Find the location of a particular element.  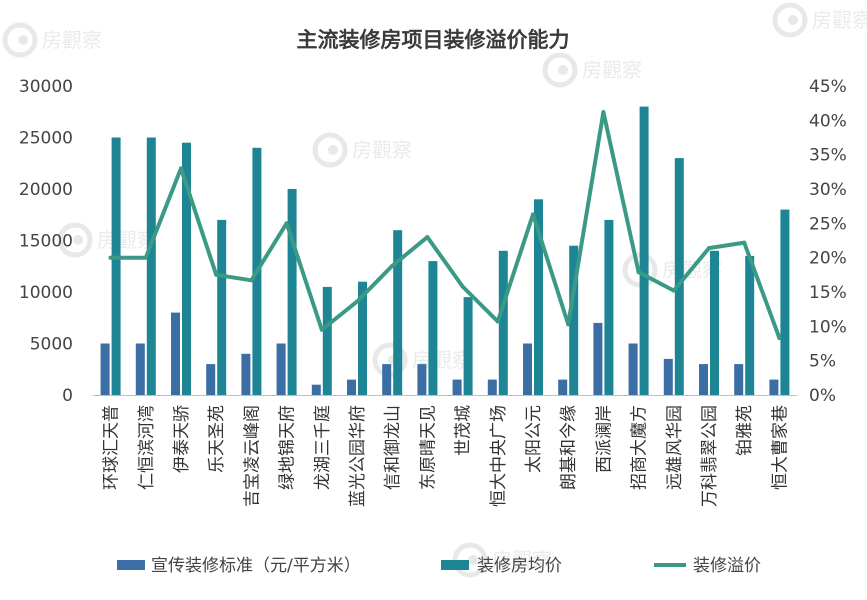

right-tick-label: 20% is located at coordinates (828, 259).